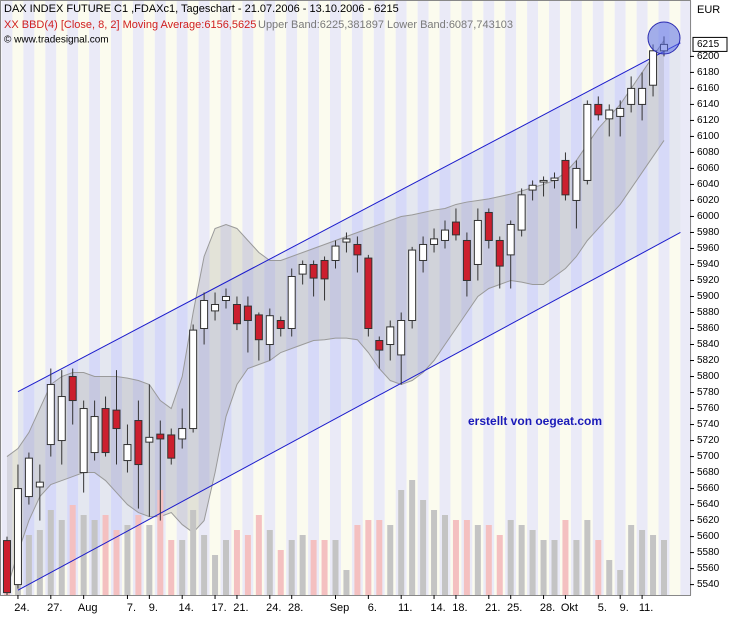 The height and width of the screenshot is (617, 732). Describe the element at coordinates (372, 608) in the screenshot. I see `x-tick-label: 6.` at that location.